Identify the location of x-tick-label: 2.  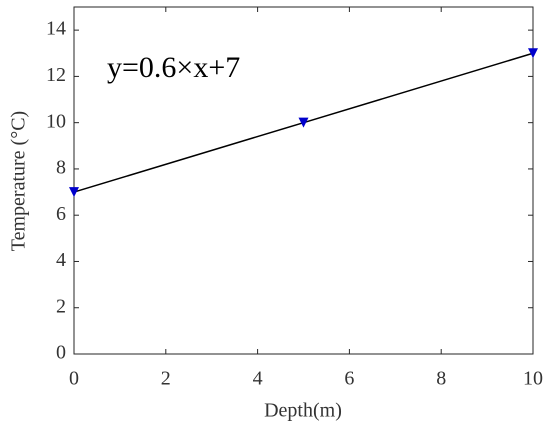
(166, 379).